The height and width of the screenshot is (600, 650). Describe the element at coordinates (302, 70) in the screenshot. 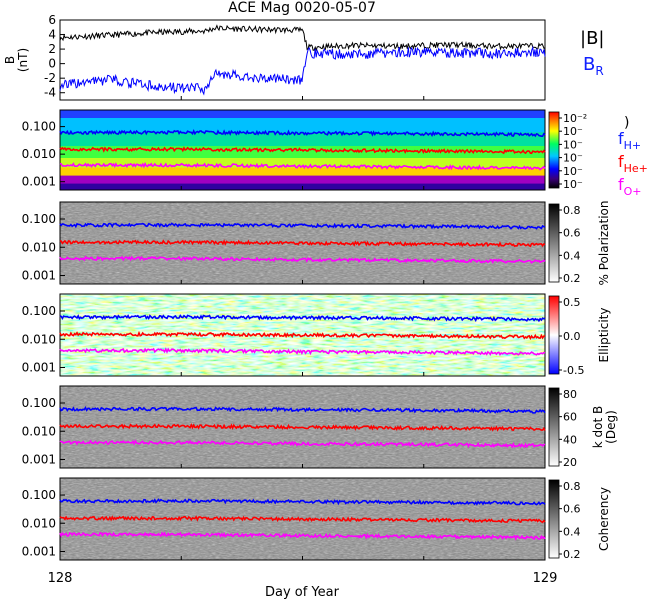

I see `series-line-b-r` at that location.